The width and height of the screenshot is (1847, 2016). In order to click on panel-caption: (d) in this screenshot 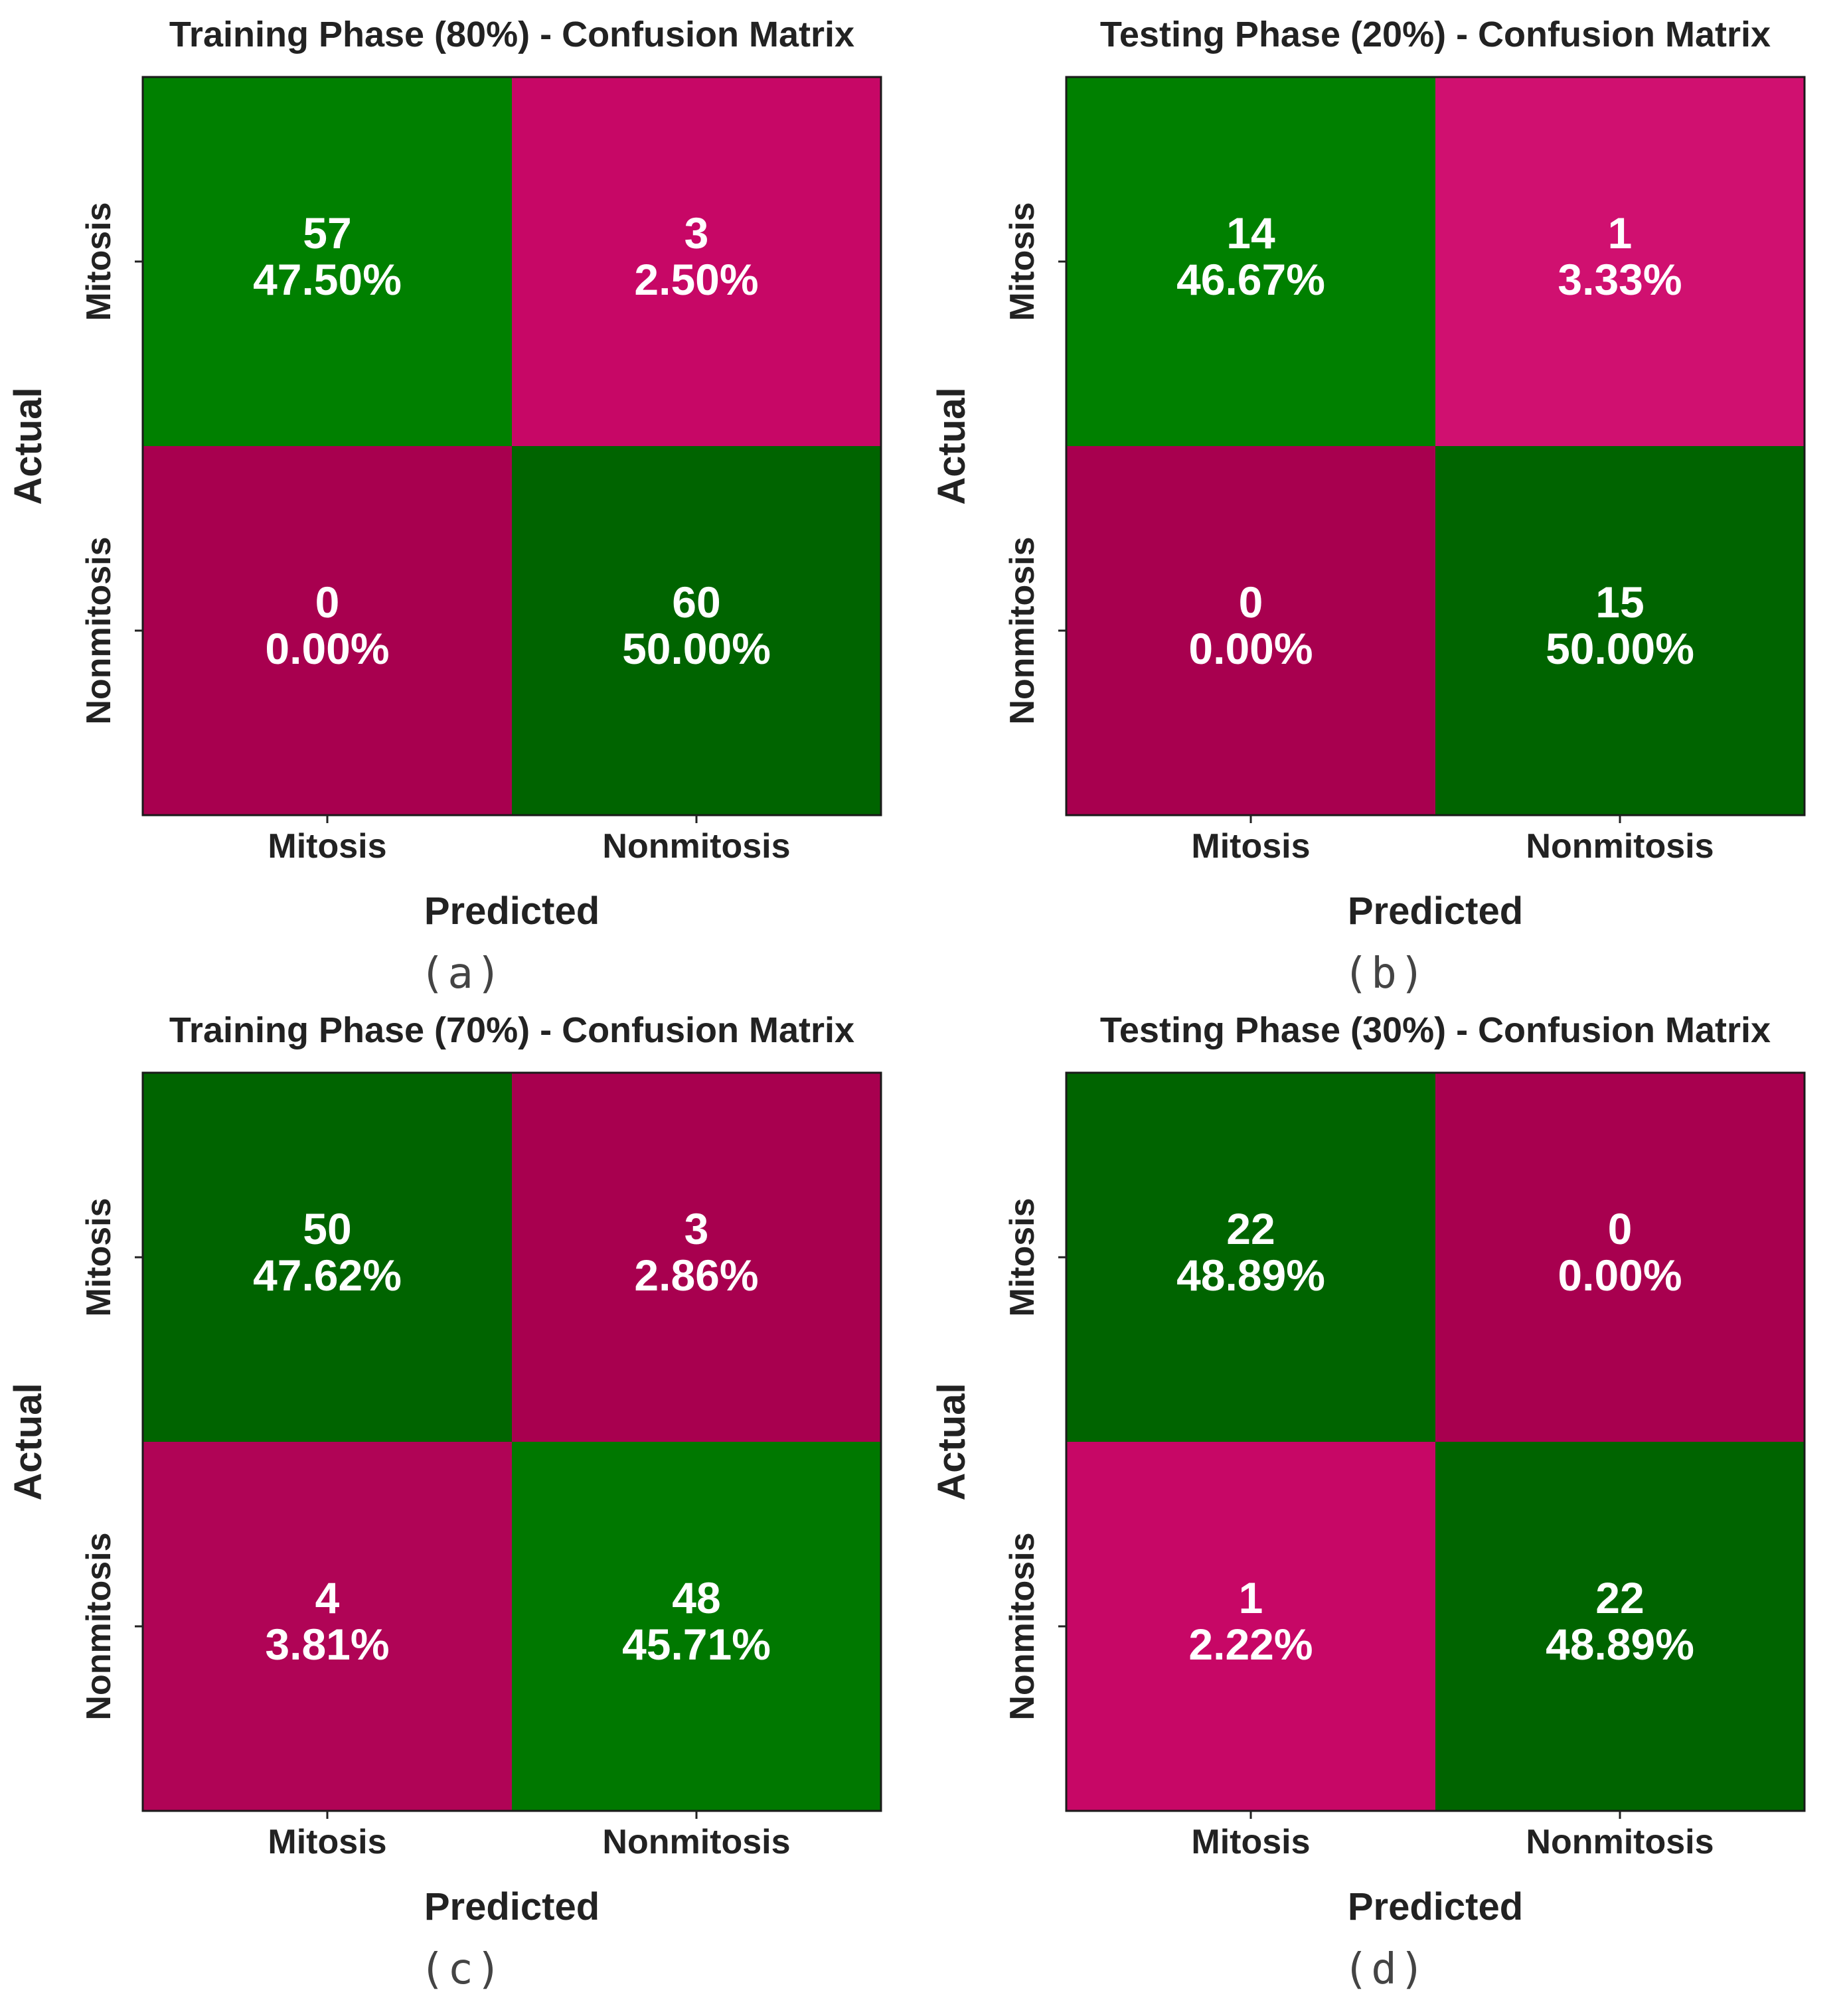, I will do `click(1385, 1970)`.